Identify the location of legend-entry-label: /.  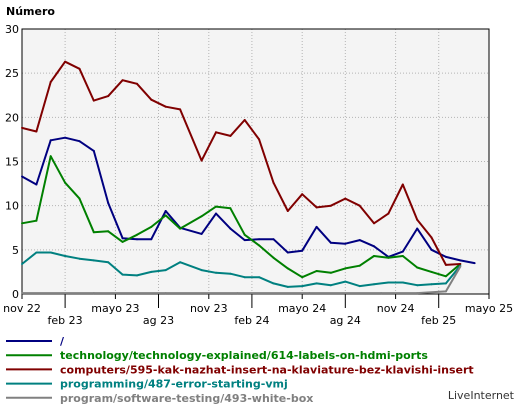
(62, 341).